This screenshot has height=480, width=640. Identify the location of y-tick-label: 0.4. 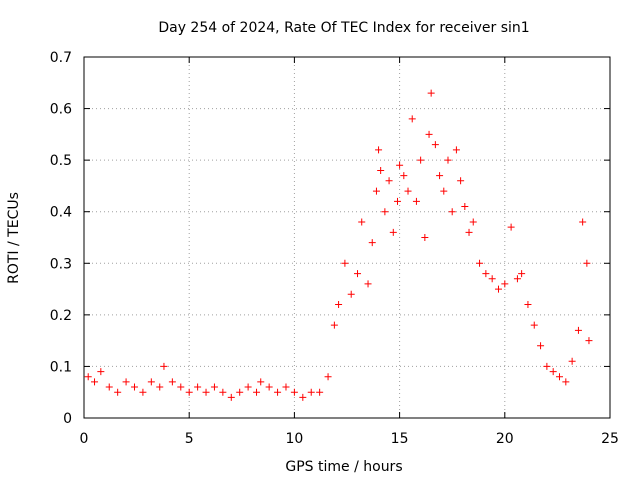
(61, 213).